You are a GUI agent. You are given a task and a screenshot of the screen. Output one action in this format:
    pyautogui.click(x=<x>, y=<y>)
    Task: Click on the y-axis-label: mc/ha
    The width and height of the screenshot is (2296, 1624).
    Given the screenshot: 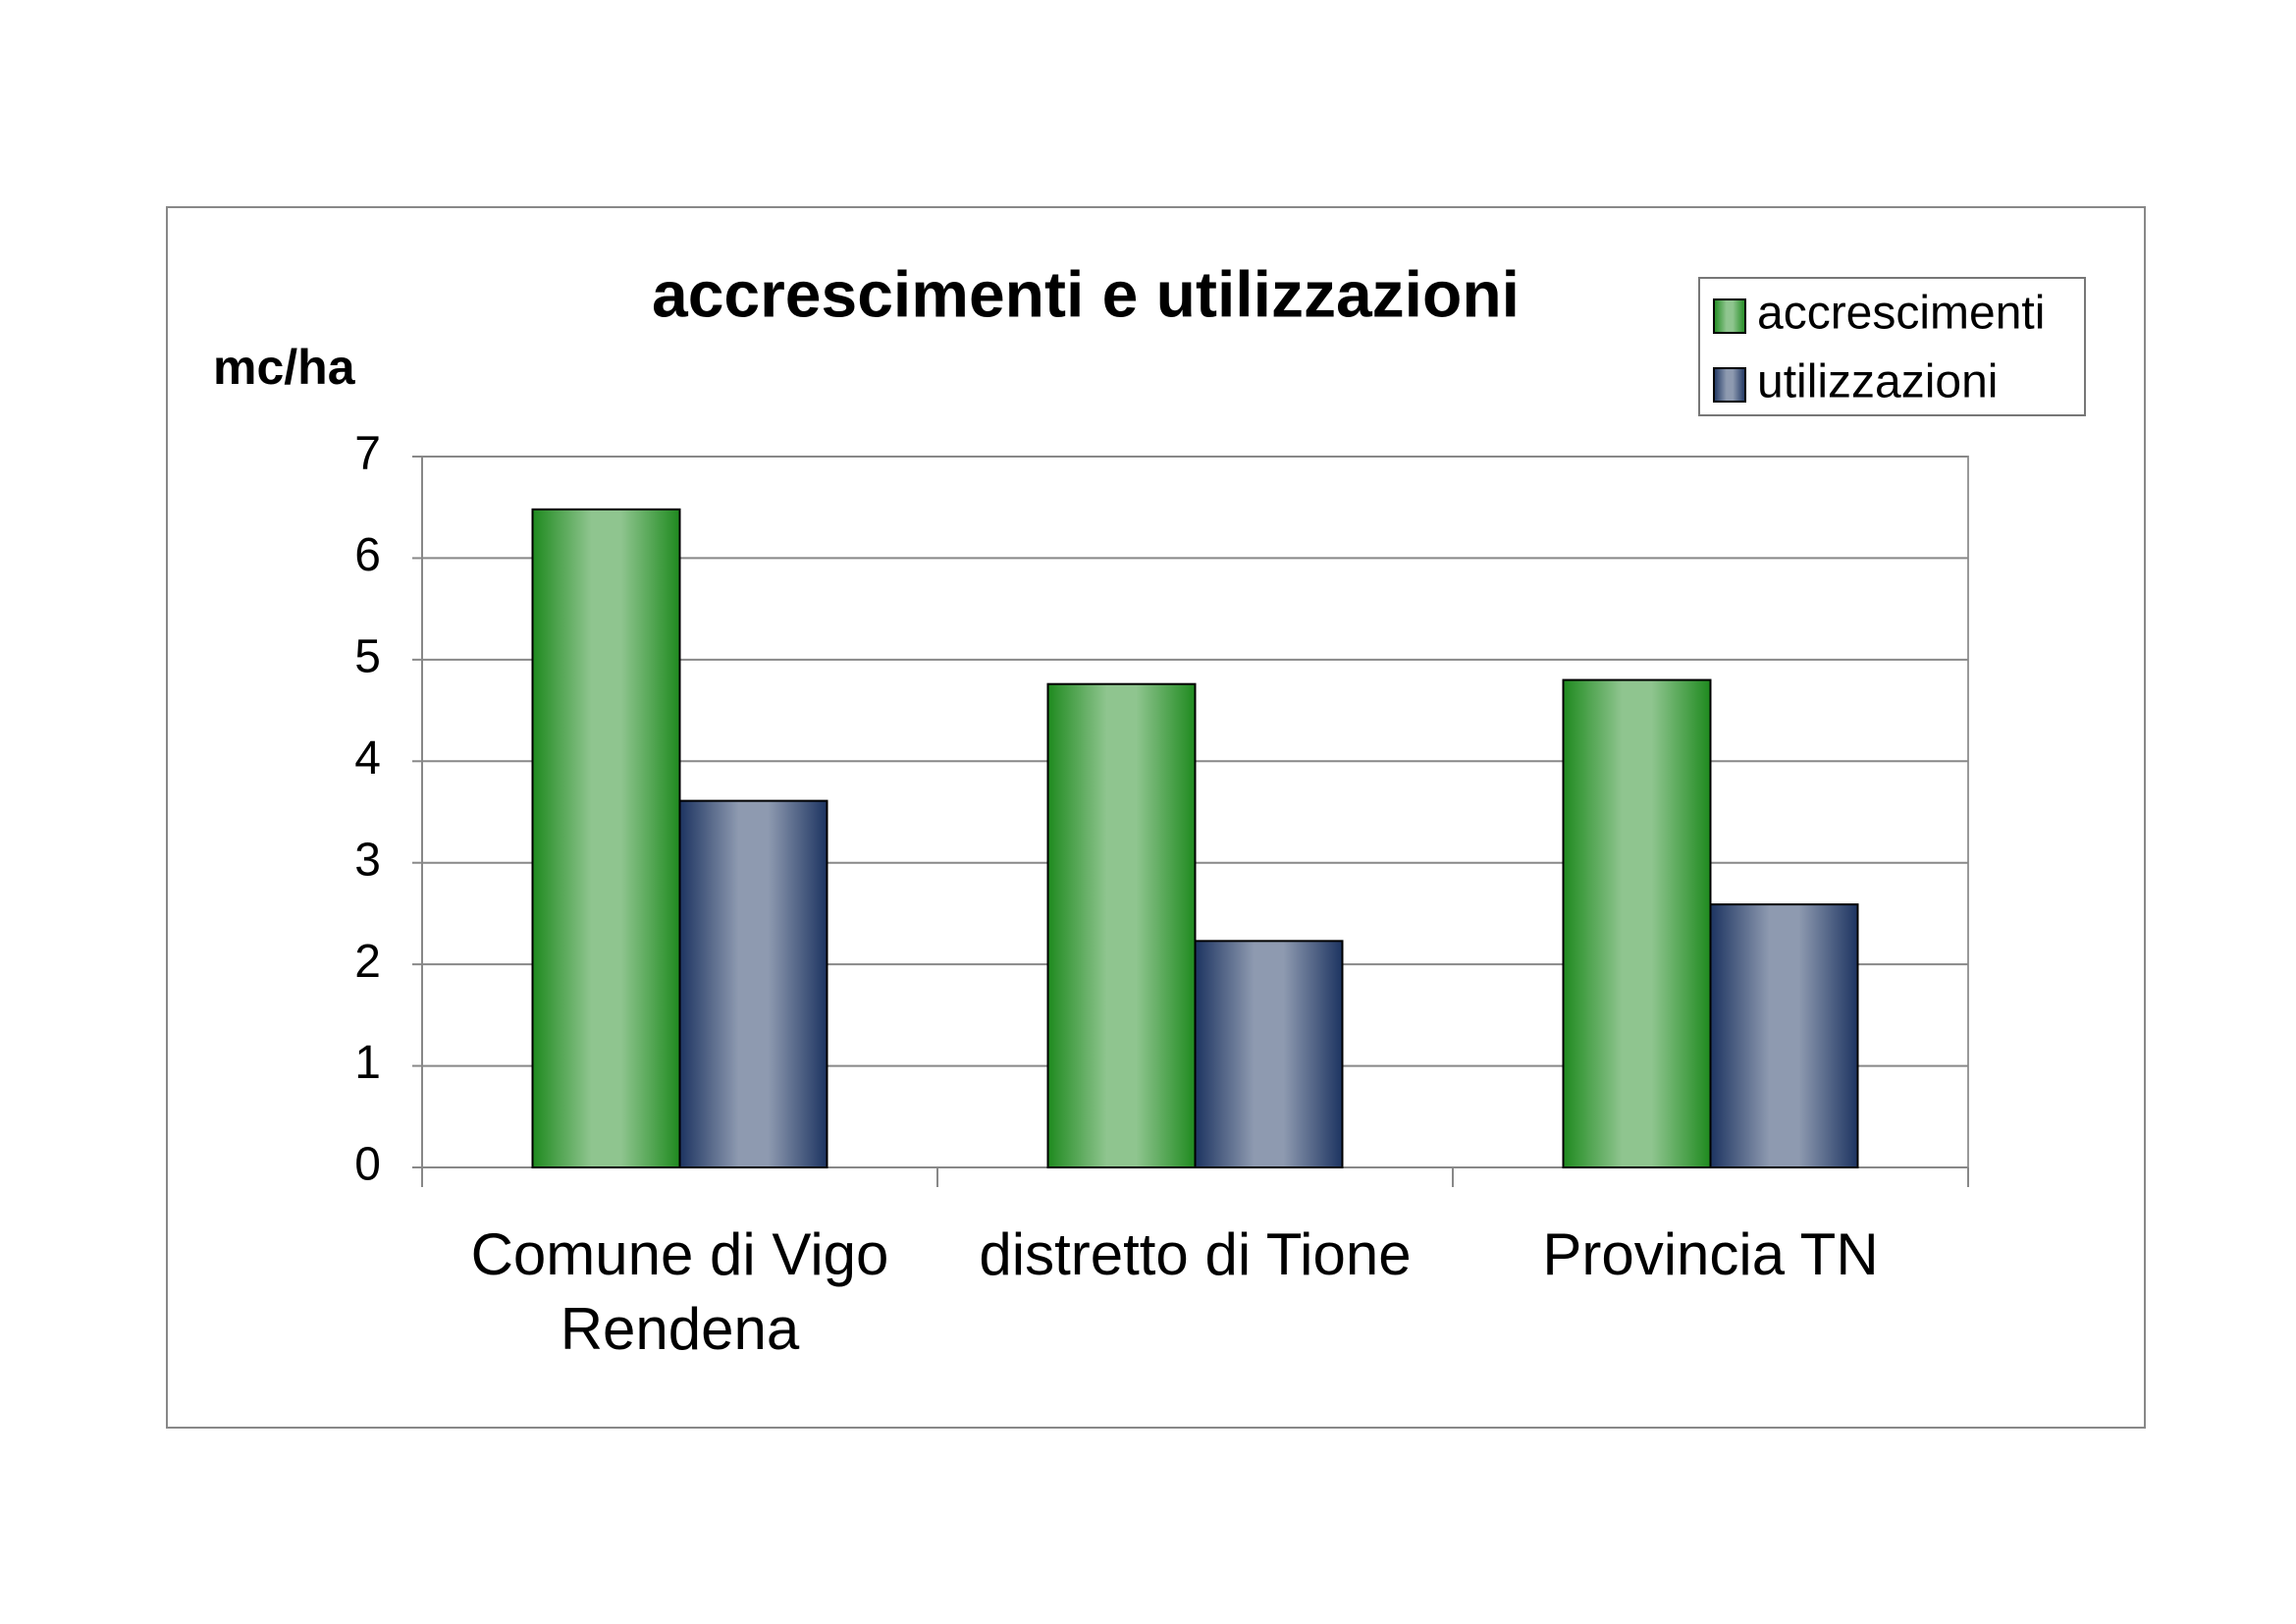 What is the action you would take?
    pyautogui.click(x=284, y=367)
    